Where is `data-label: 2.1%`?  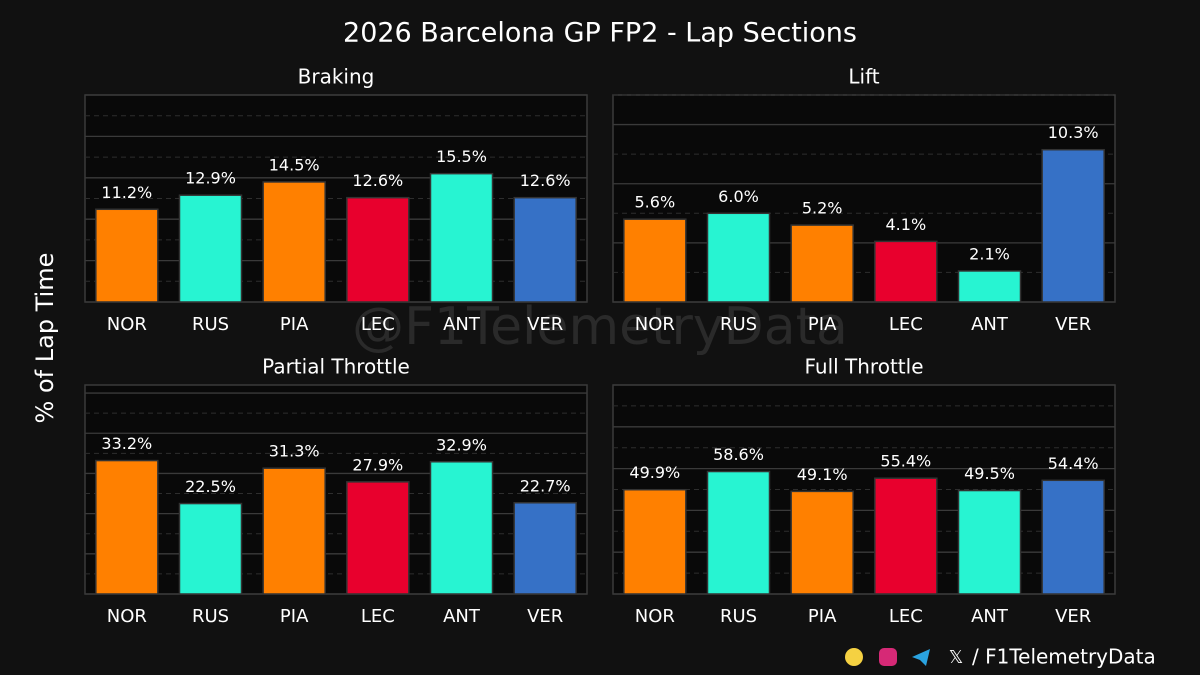 data-label: 2.1% is located at coordinates (989, 253).